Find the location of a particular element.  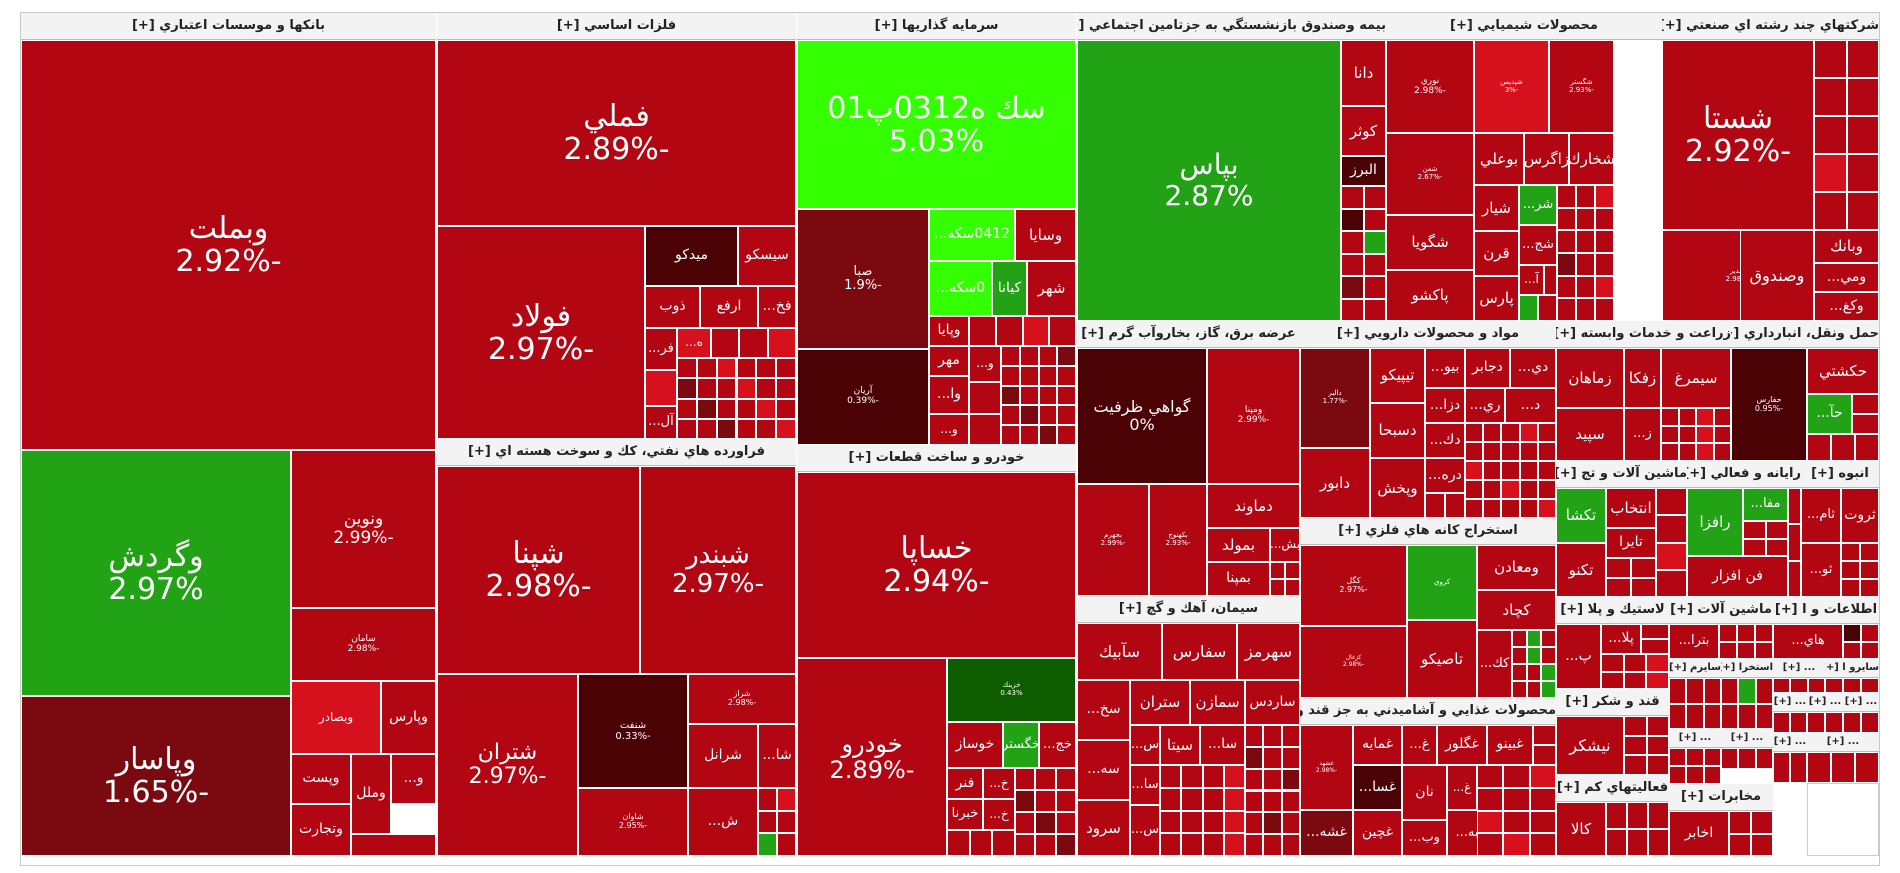

stock-tile: سيسكو is located at coordinates (767, 256).